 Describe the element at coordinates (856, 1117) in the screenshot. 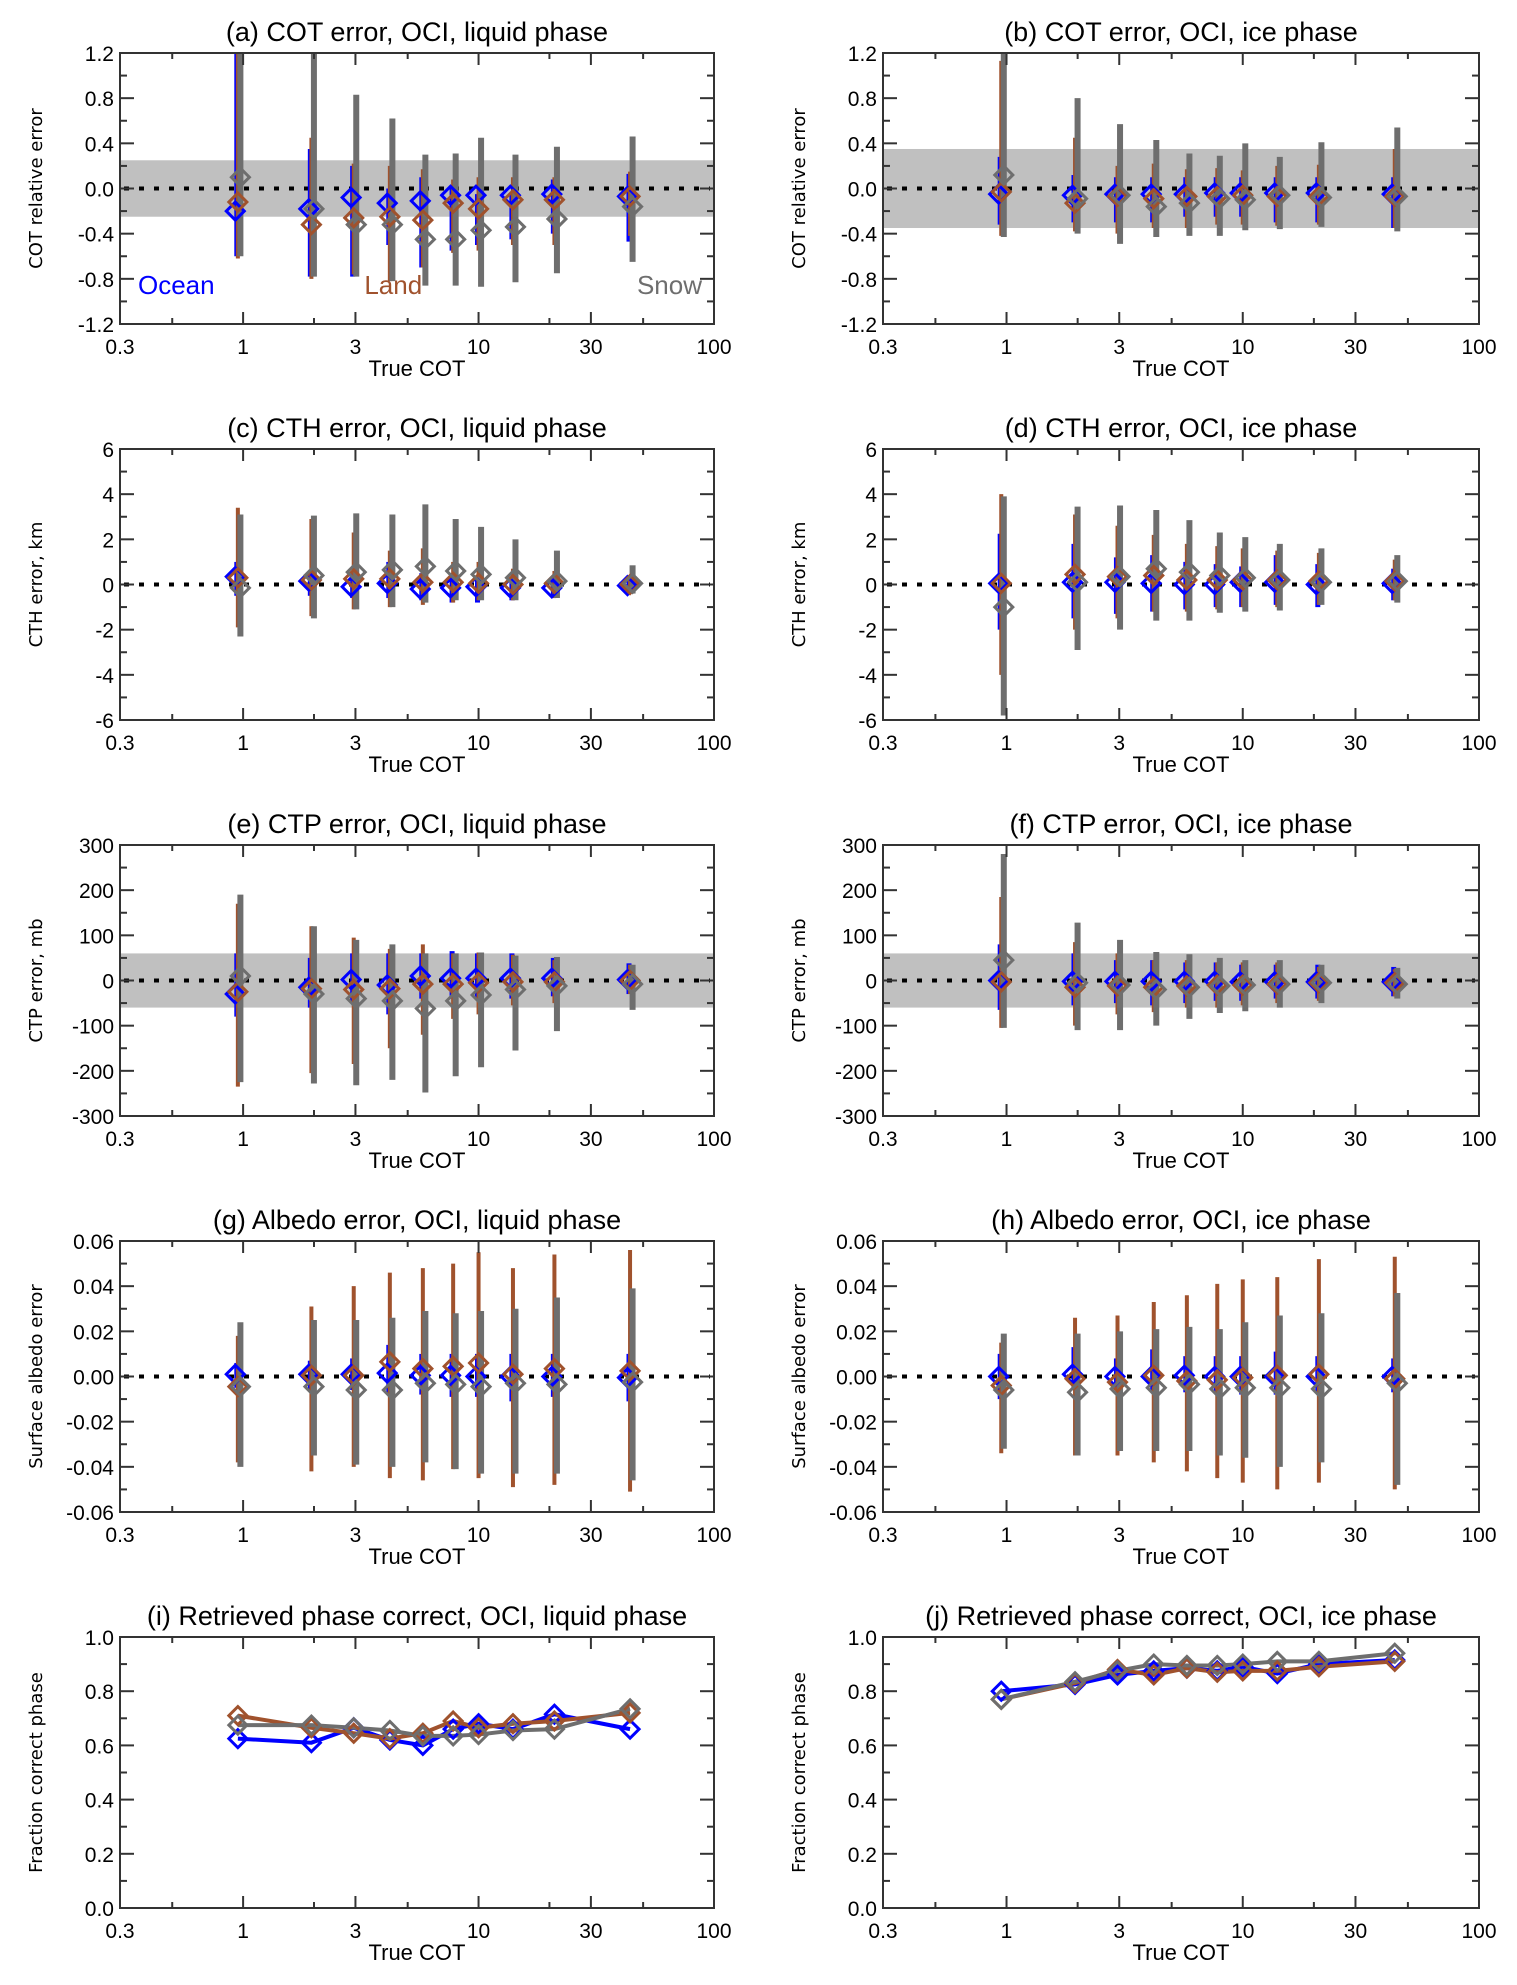

I see `y-tick-label: -300` at that location.